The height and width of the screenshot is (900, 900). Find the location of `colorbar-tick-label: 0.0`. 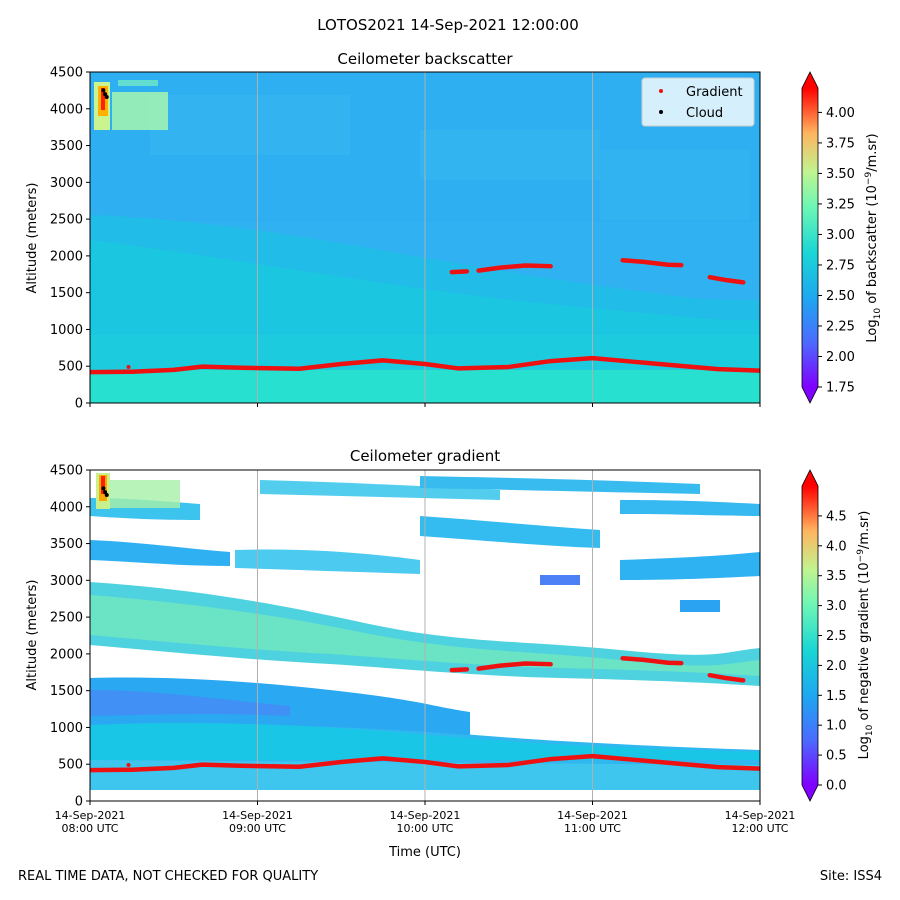

colorbar-tick-label: 0.0 is located at coordinates (836, 786).